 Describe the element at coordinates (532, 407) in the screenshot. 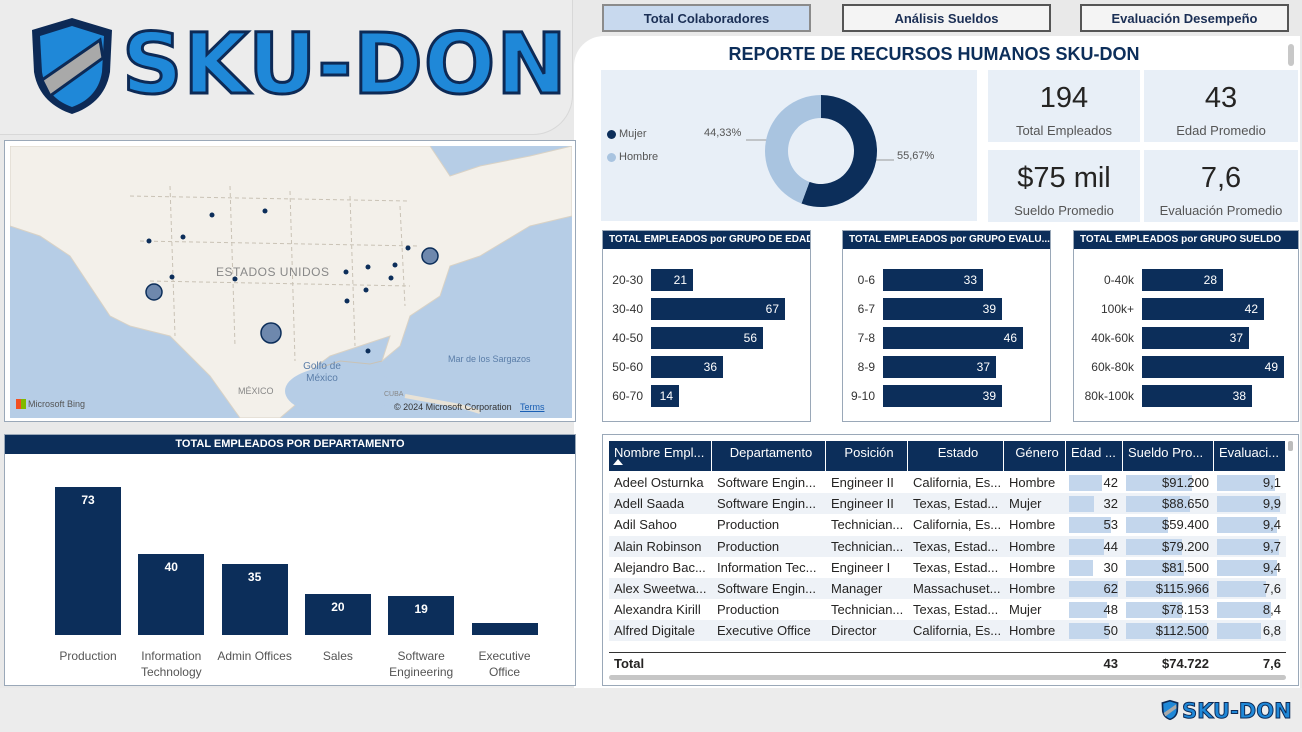

I see `map-terms-link: Terms` at that location.